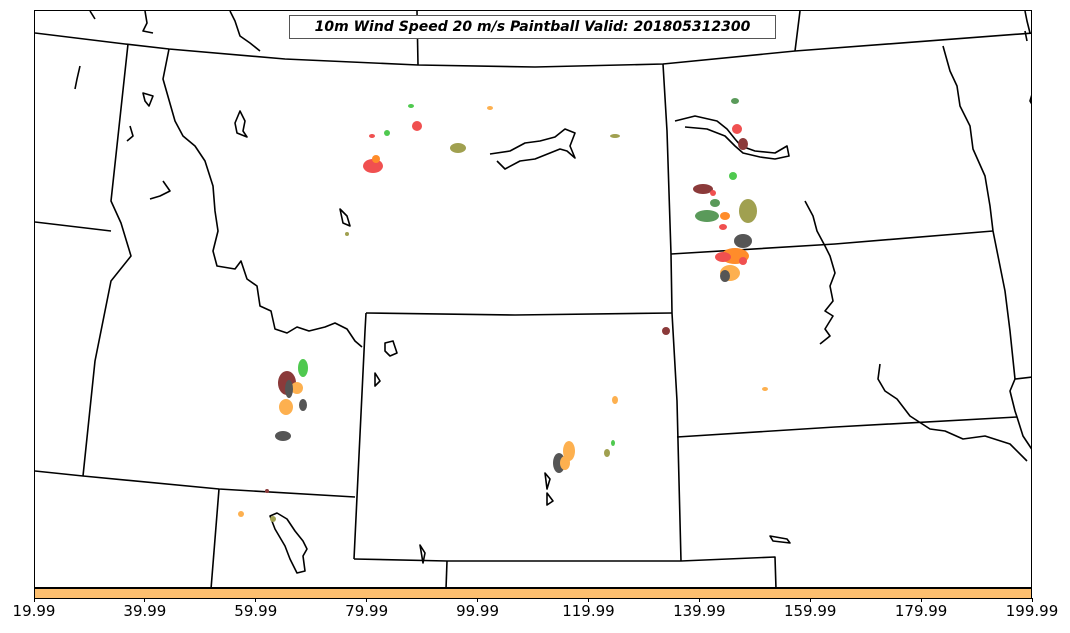  Describe the element at coordinates (73, 226) in the screenshot. I see `wa-or-border` at that location.